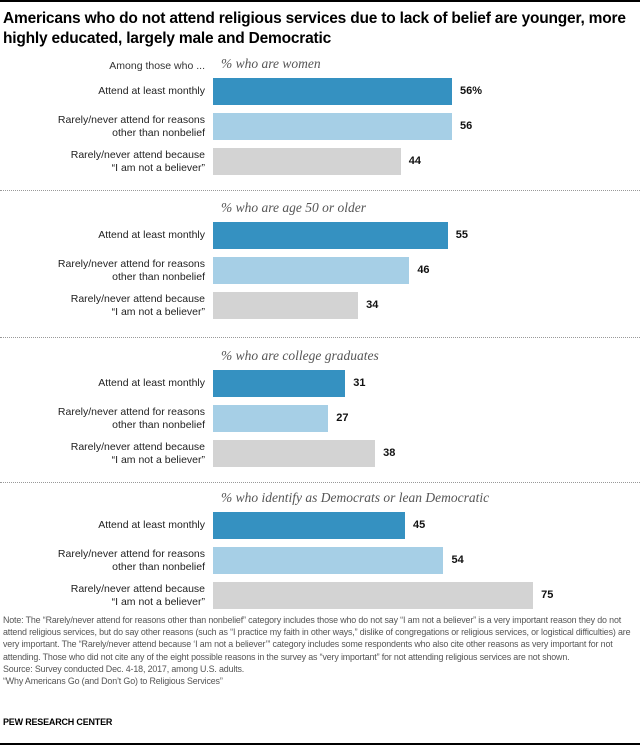  I want to click on data-label: 45, so click(419, 525).